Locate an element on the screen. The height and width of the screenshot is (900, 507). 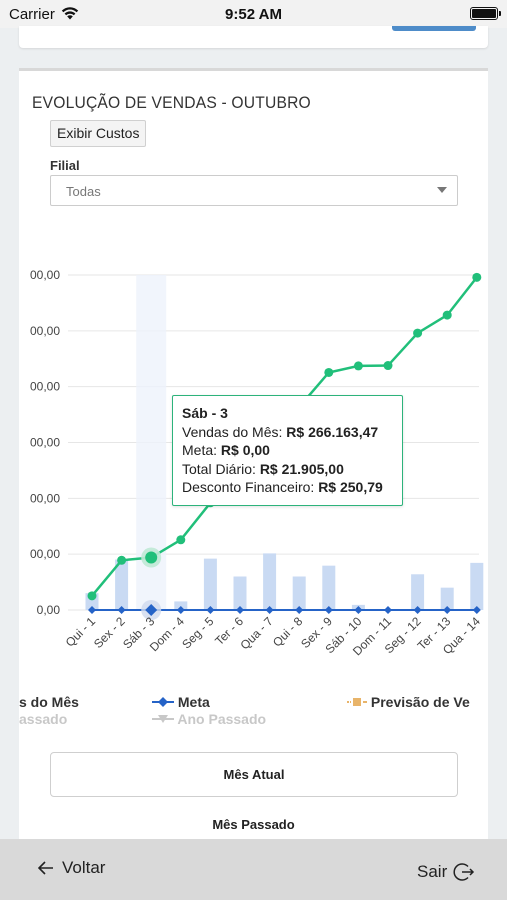
filial-label: Filial is located at coordinates (65, 165).